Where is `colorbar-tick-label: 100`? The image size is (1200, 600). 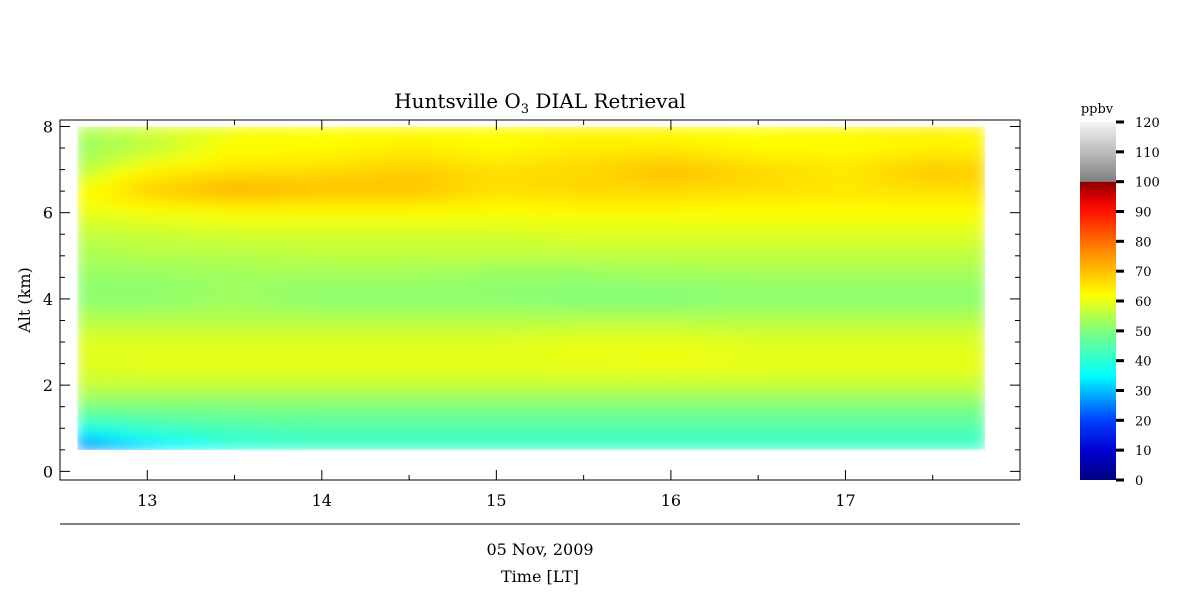
colorbar-tick-label: 100 is located at coordinates (1147, 183).